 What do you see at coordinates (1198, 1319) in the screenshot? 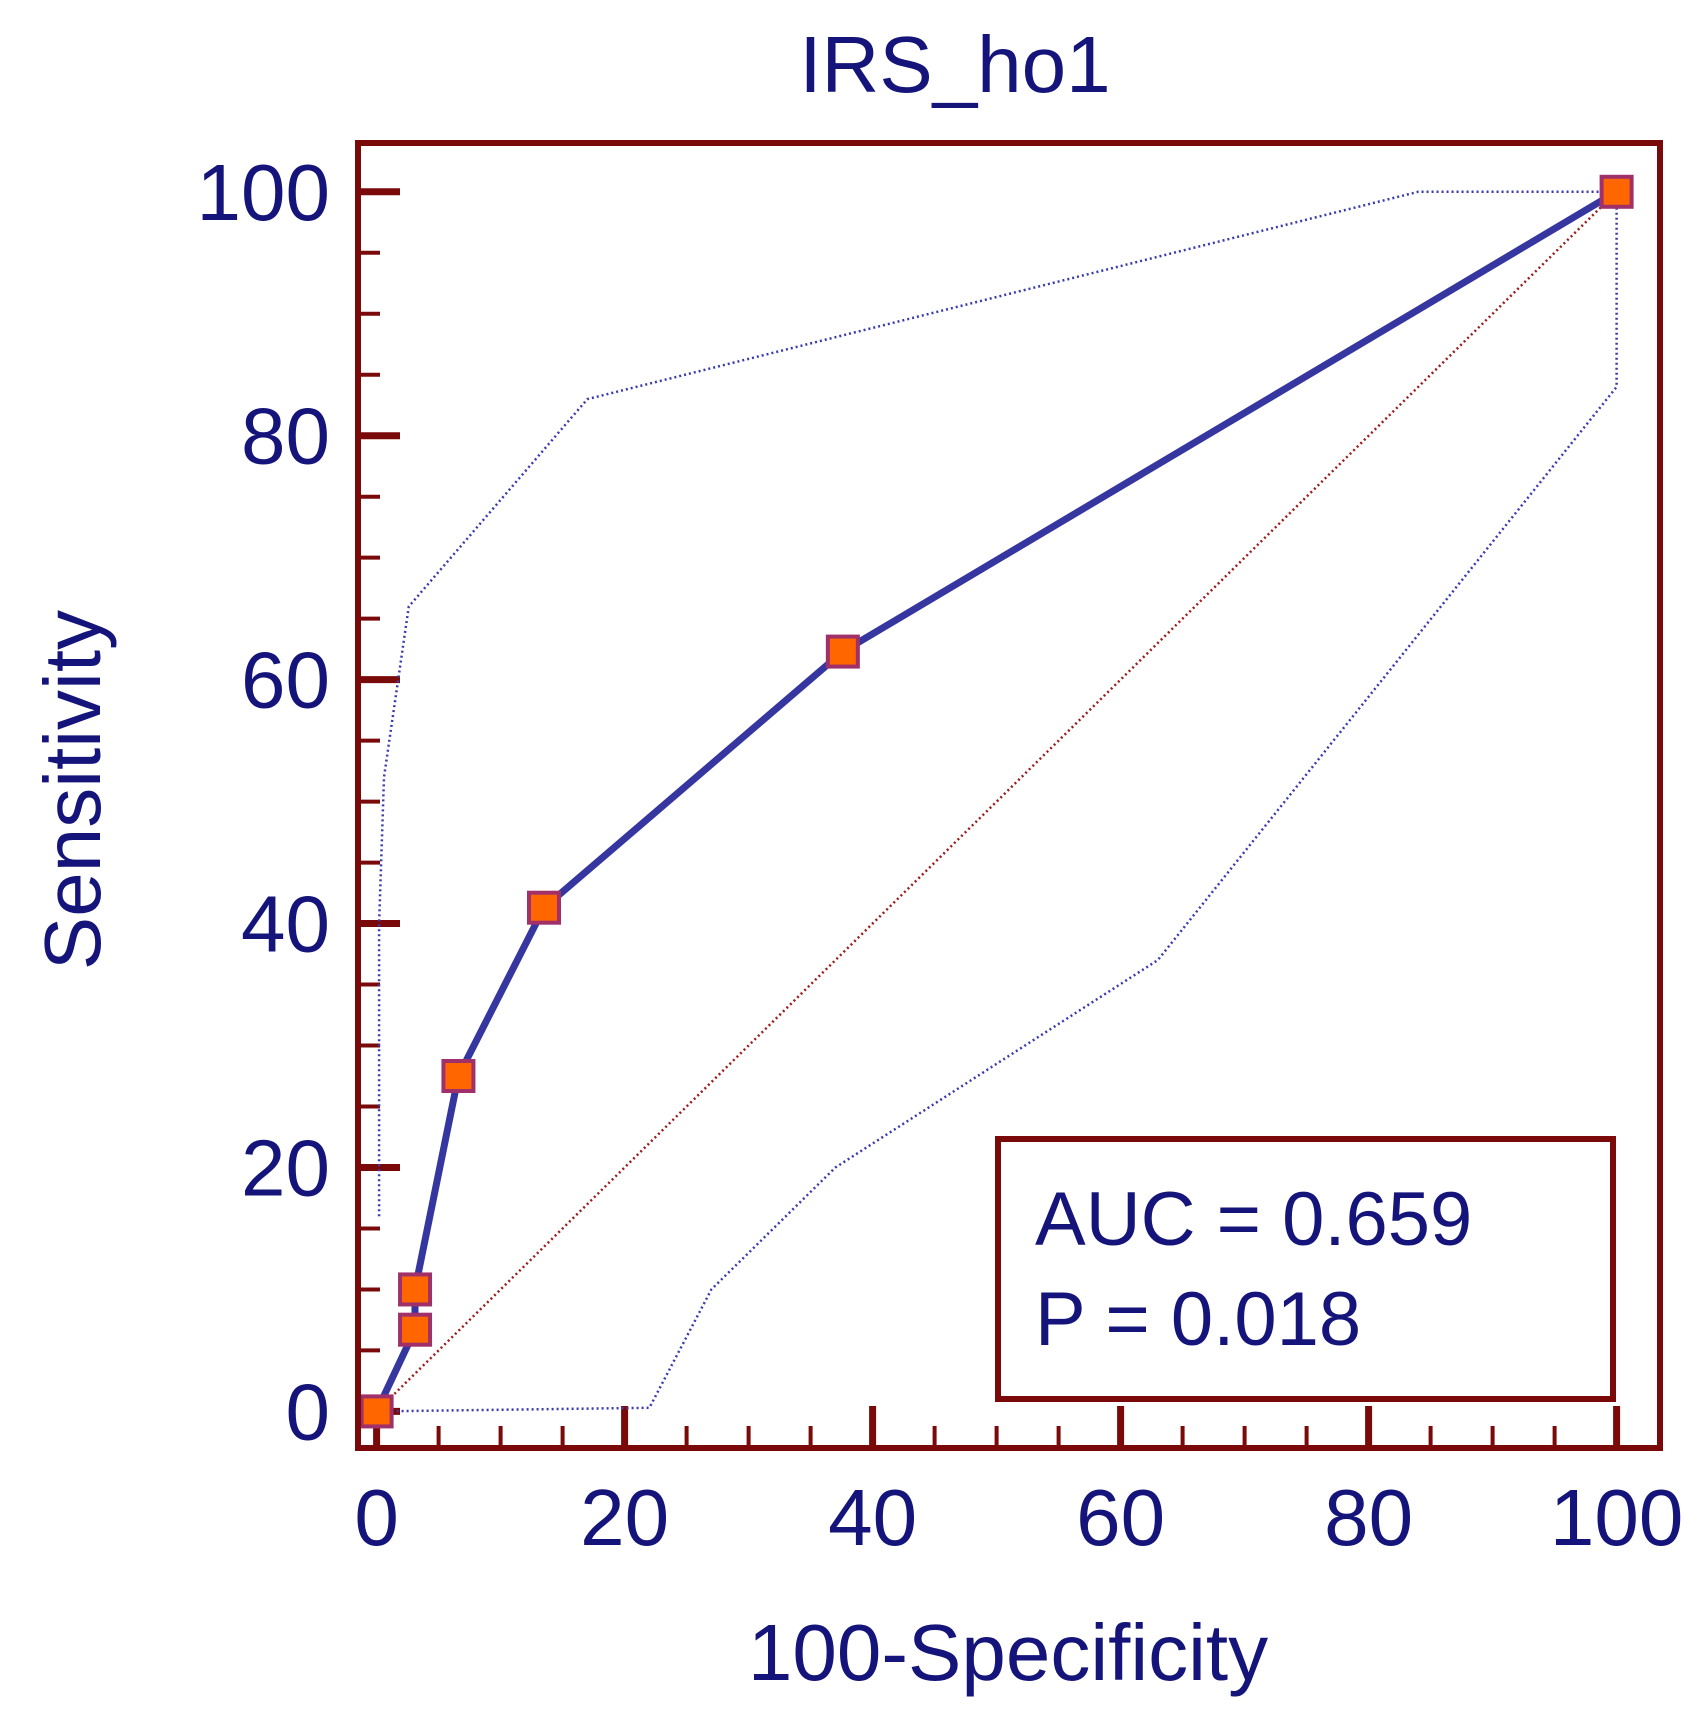
I see `p-value-text: P = 0.018` at bounding box center [1198, 1319].